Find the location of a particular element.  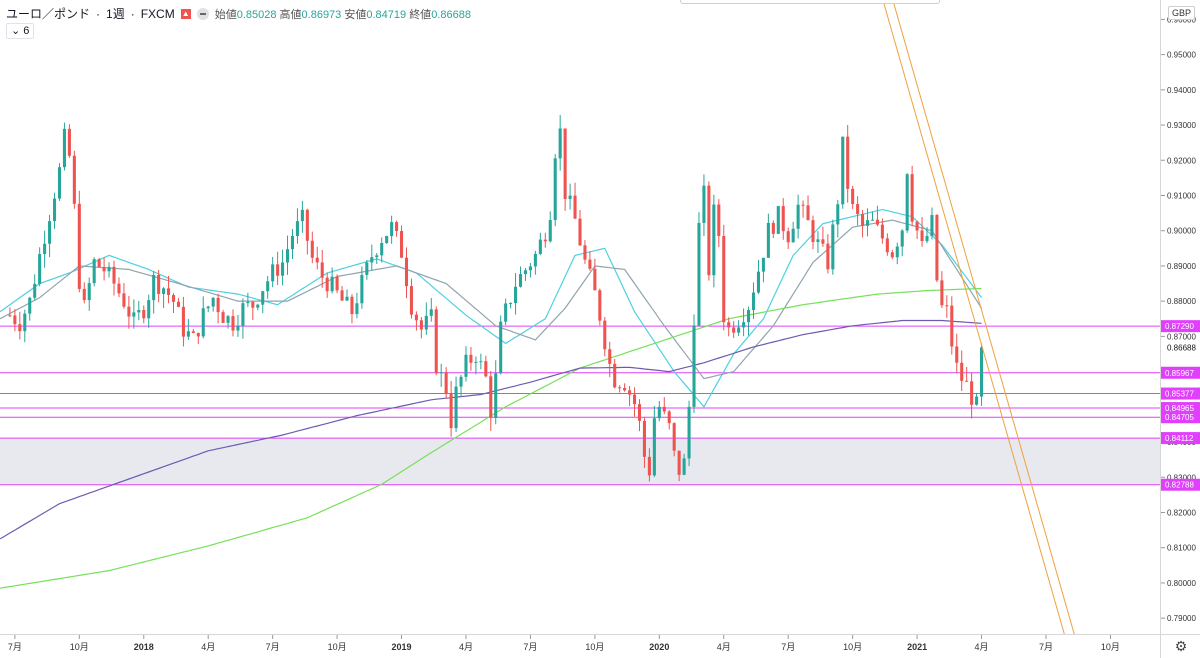

y-tick-label: 0.92000 is located at coordinates (1181, 160).